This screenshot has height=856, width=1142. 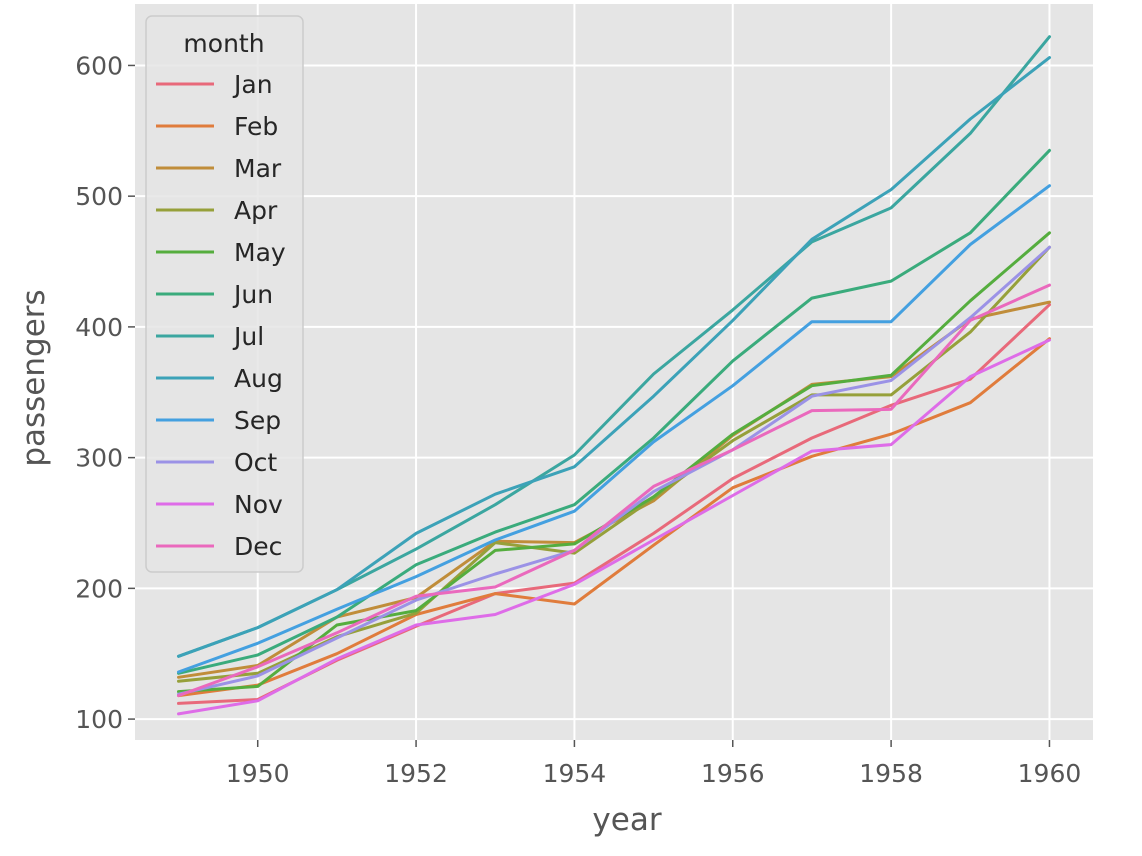 What do you see at coordinates (258, 773) in the screenshot?
I see `x-tick-label: 1950` at bounding box center [258, 773].